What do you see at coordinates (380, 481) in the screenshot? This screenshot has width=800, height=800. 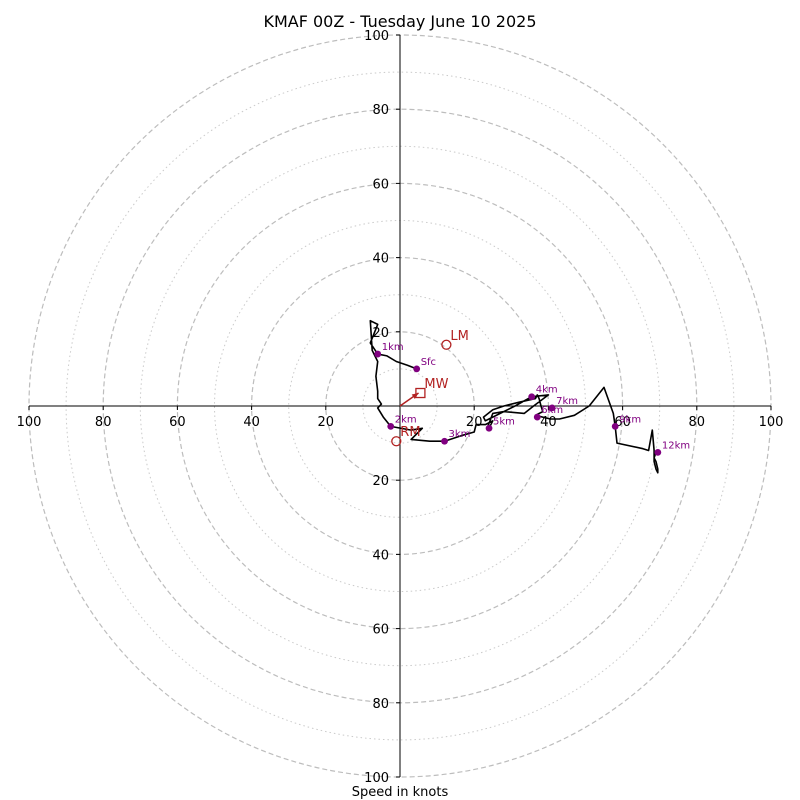 I see `tick-label-y-bottom-20: 20` at bounding box center [380, 481].